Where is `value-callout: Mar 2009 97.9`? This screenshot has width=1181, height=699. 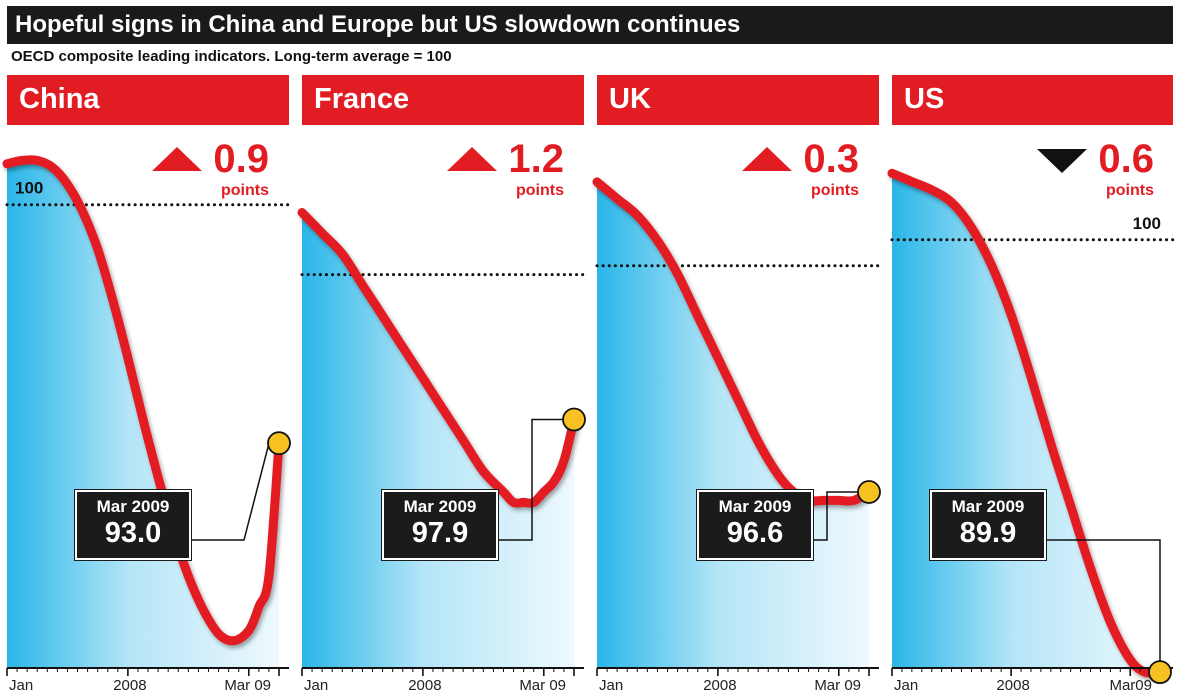 value-callout: Mar 2009 97.9 is located at coordinates (440, 525).